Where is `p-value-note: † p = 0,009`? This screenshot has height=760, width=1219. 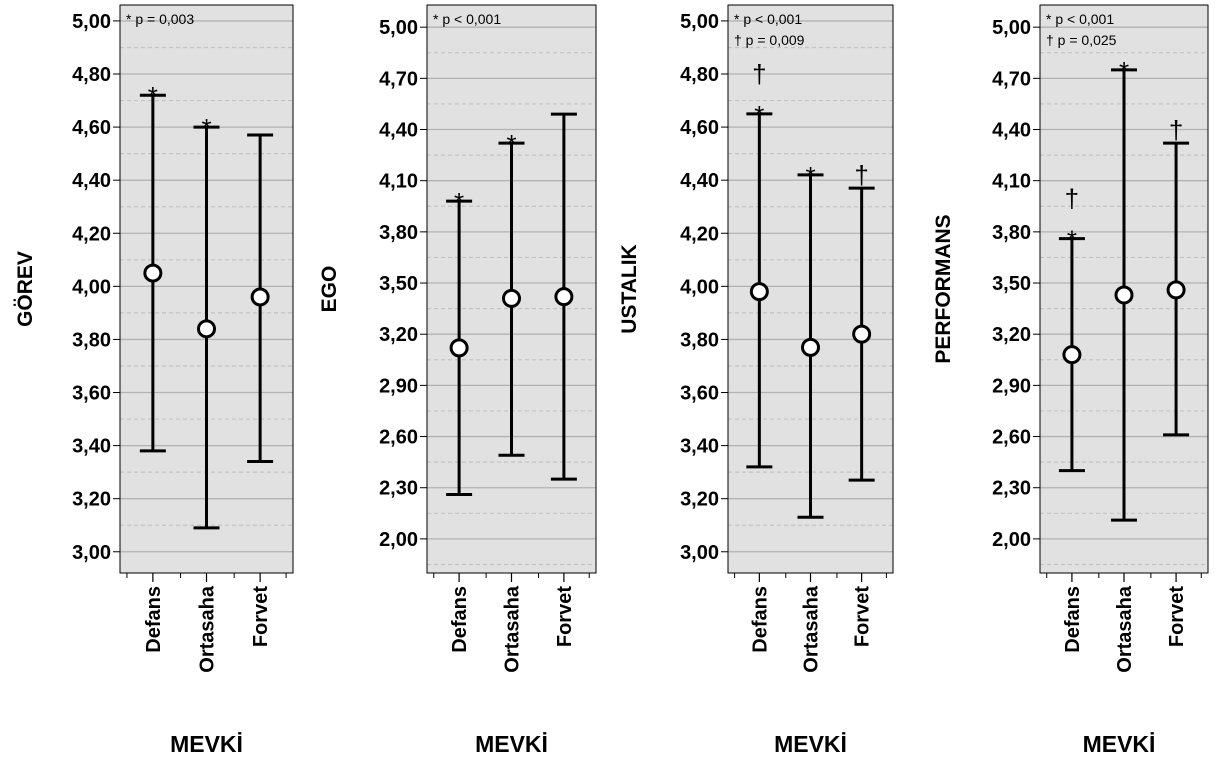 p-value-note: † p = 0,009 is located at coordinates (769, 40).